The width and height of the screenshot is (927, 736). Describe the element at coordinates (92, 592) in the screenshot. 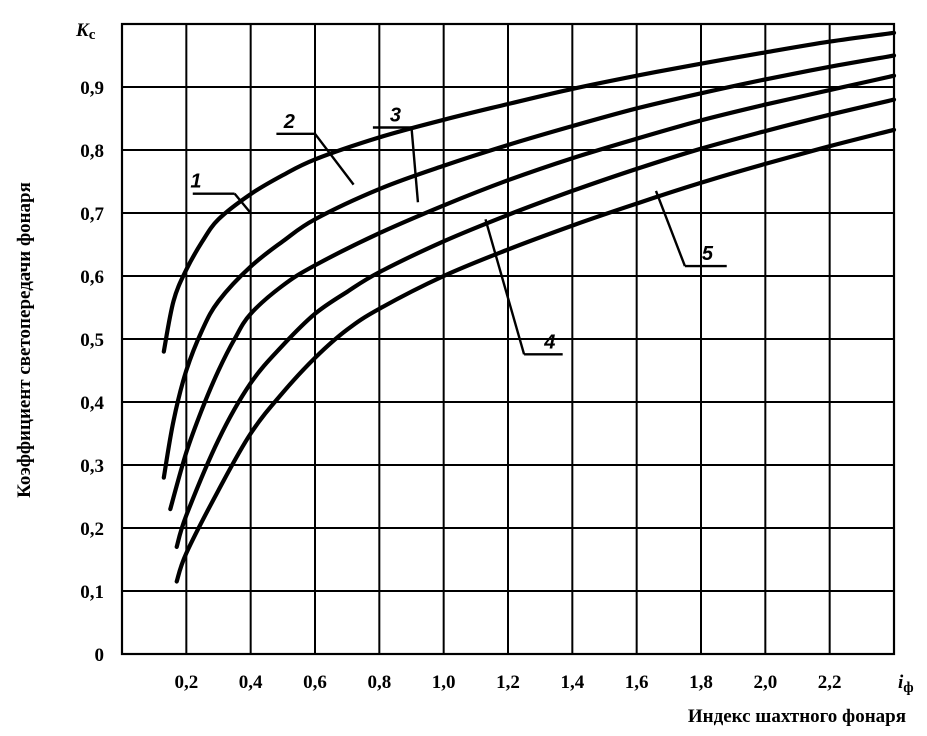

I see `y-tick-label: 0,1` at that location.